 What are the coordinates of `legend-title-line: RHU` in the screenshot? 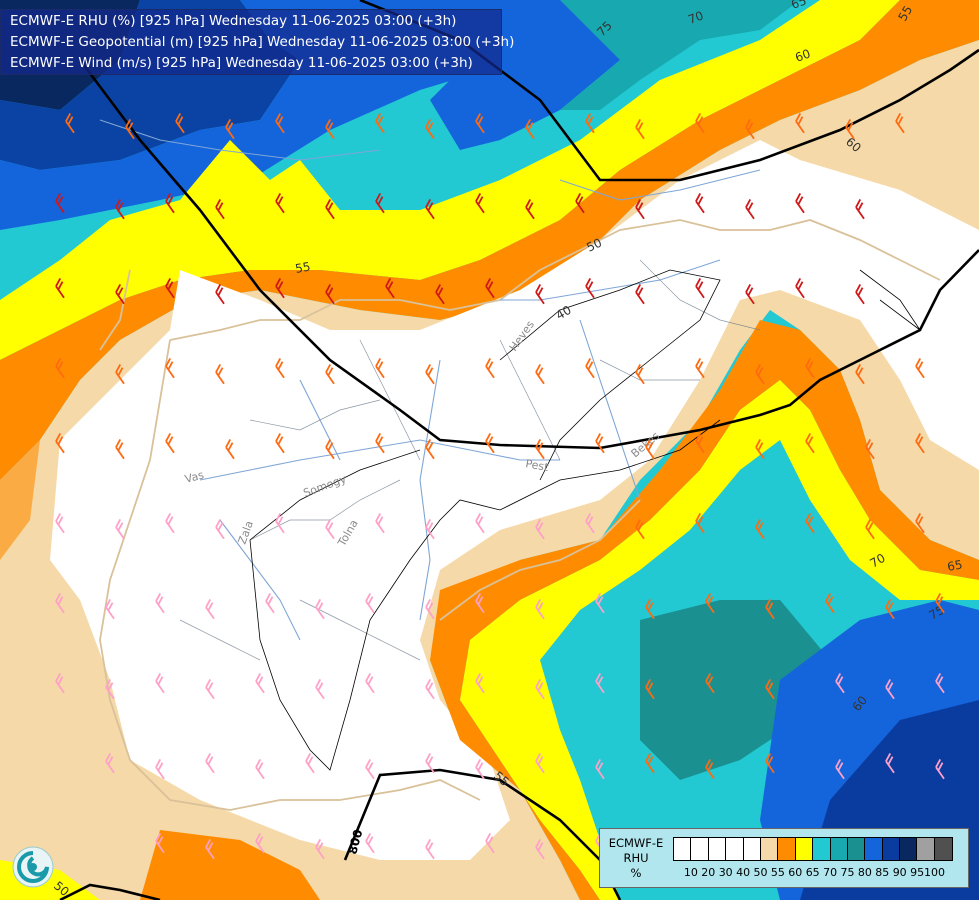 It's located at (636, 858).